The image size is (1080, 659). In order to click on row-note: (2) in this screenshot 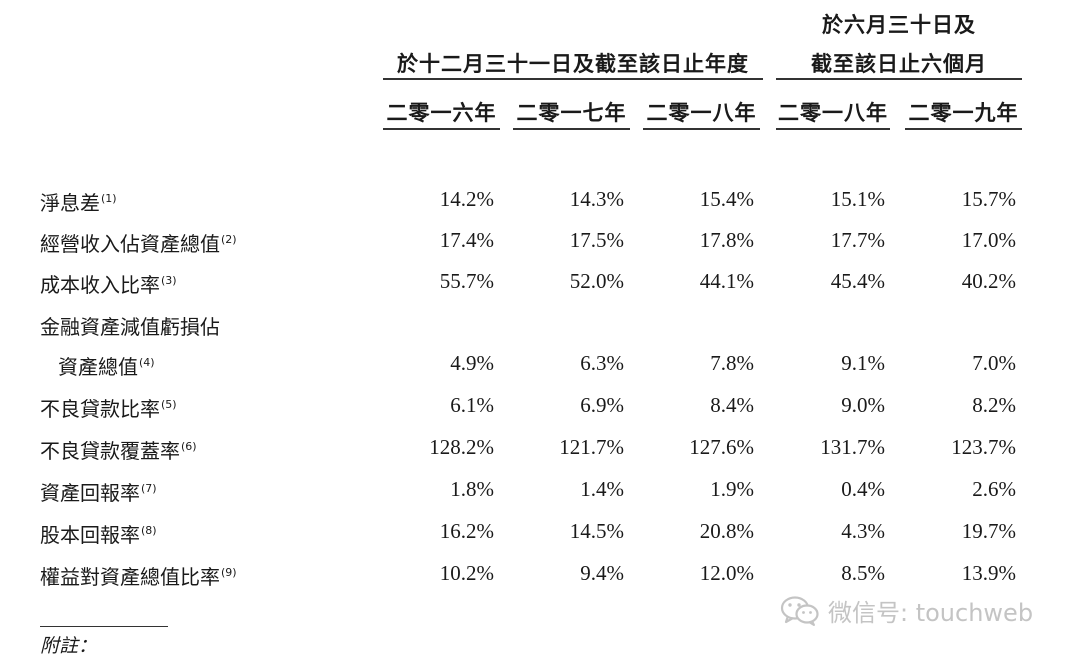, I will do `click(229, 240)`.